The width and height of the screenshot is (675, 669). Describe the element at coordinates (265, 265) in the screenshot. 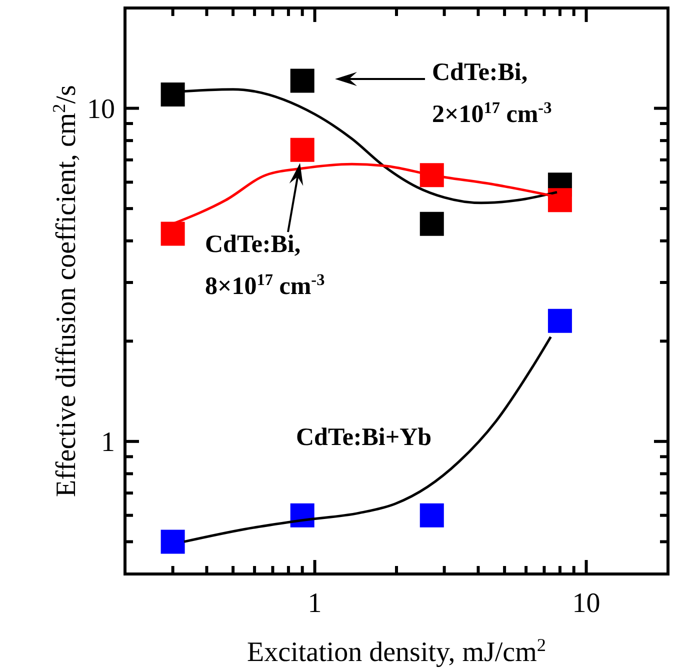

I see `annotation: CdTe:Bi, 8×10$^{17}$ cm$^{-3}$` at that location.